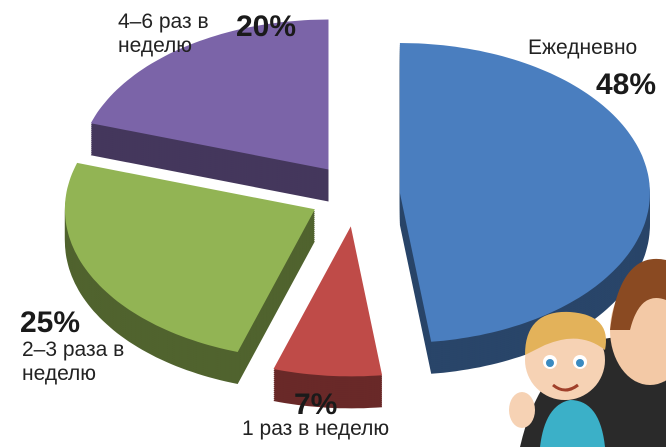 The image size is (666, 447). Describe the element at coordinates (316, 428) in the screenshot. I see `category-label: 1 раз в неделю` at that location.